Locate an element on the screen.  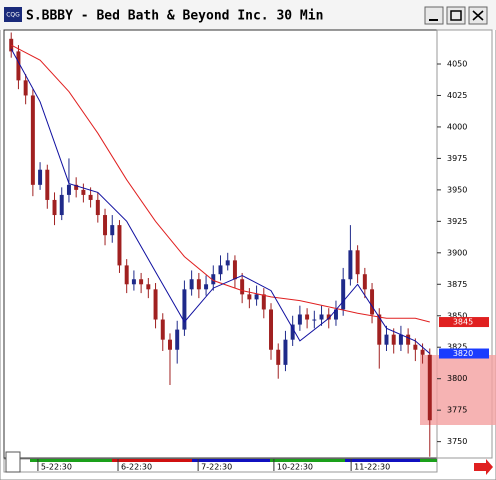
app-icon-label: CQG is located at coordinates (13, 15).